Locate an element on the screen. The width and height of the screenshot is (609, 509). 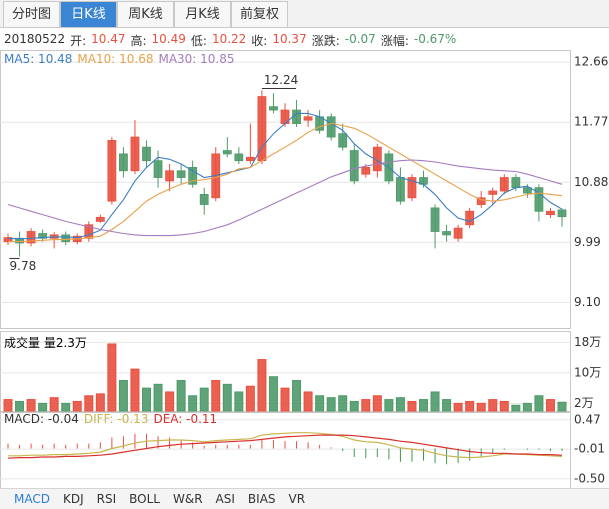
volume-title: 成交量 量2.3万 is located at coordinates (45, 343).